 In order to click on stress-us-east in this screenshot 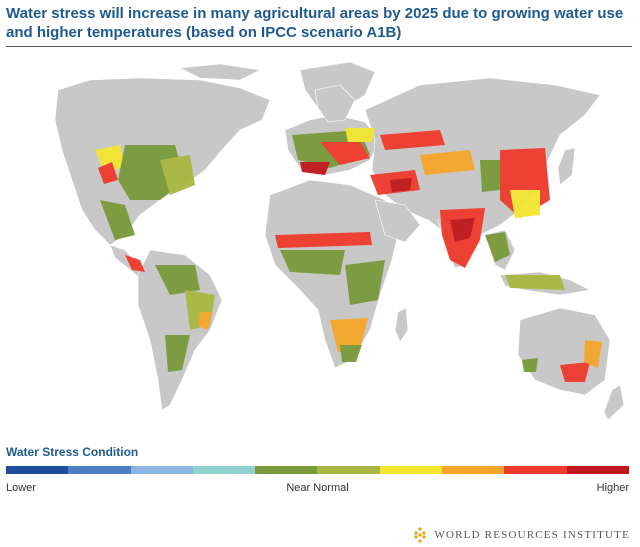, I will do `click(177, 175)`.